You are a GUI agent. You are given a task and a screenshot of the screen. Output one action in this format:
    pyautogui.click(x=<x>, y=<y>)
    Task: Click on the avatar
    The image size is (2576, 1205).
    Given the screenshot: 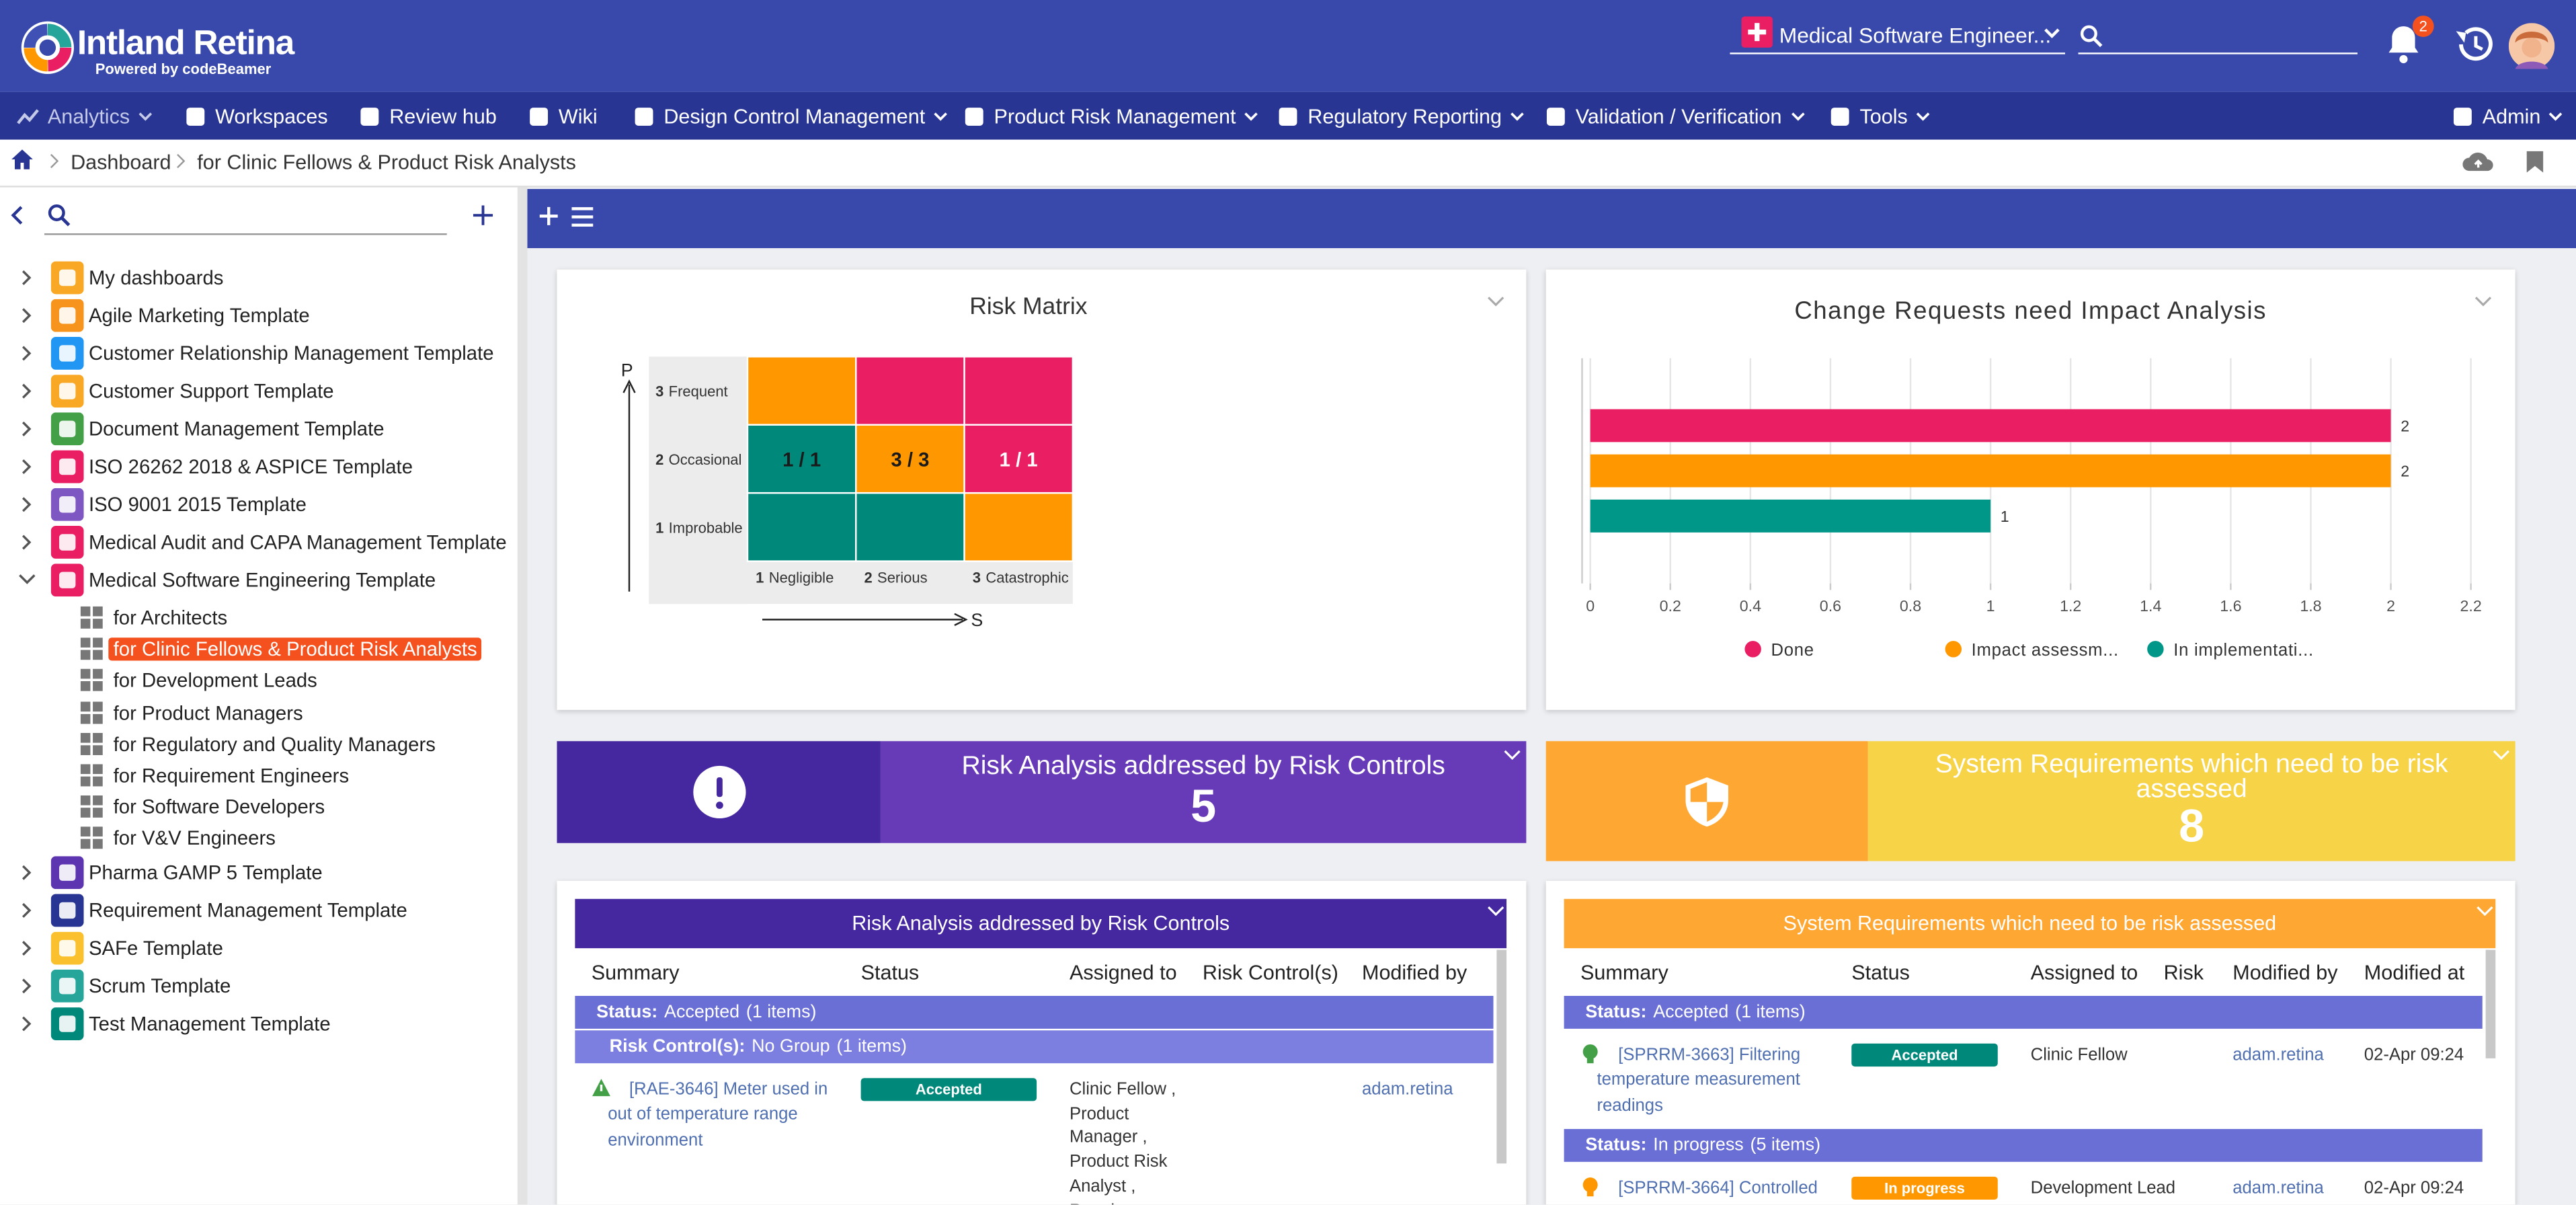 What is the action you would take?
    pyautogui.click(x=2531, y=46)
    